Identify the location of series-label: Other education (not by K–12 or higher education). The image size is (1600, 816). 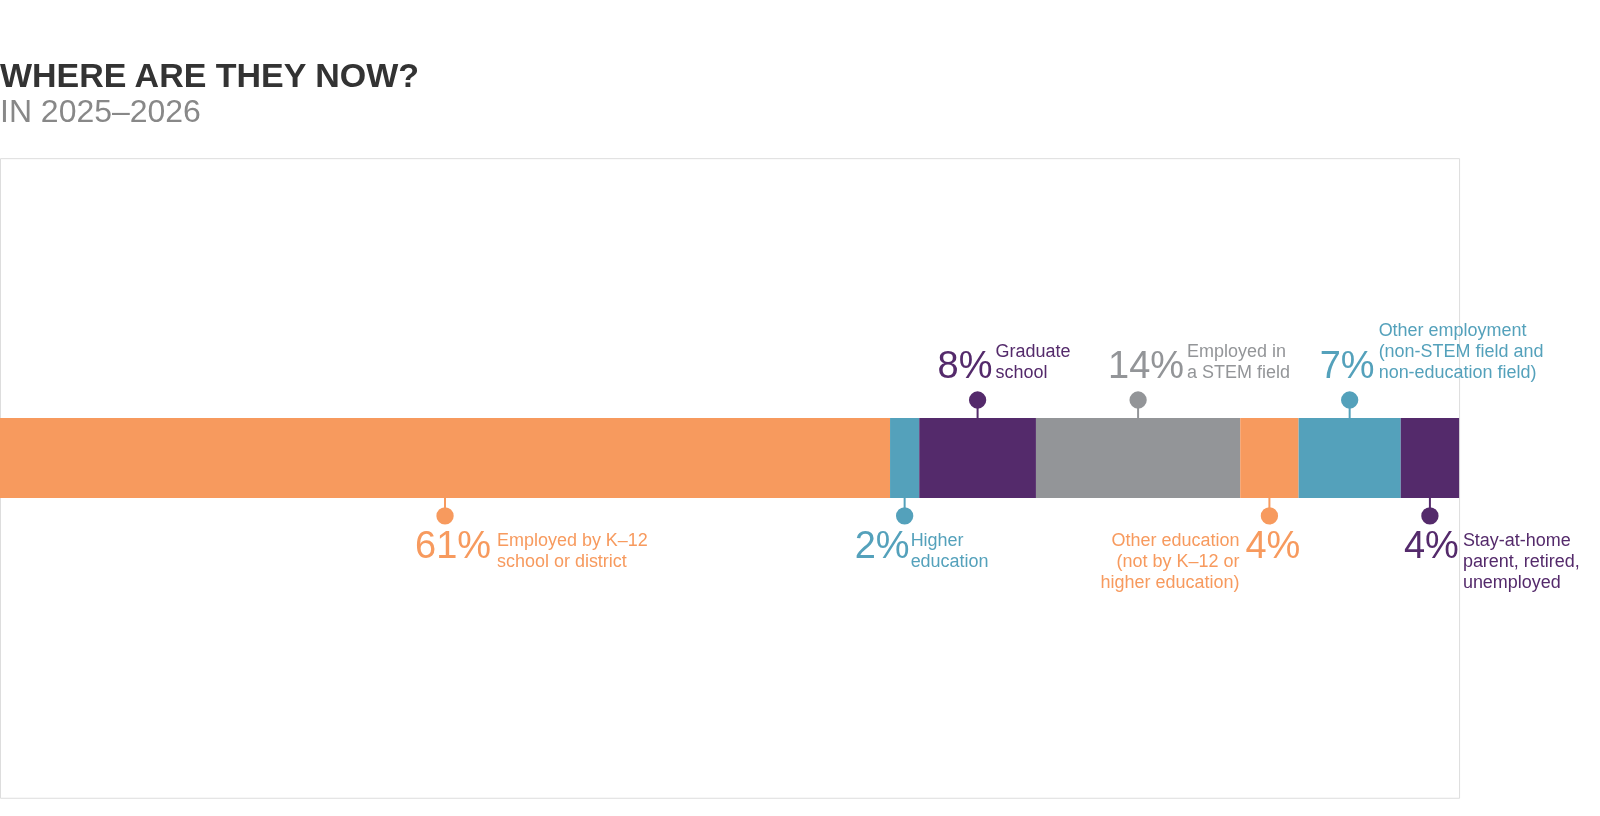
(1170, 560).